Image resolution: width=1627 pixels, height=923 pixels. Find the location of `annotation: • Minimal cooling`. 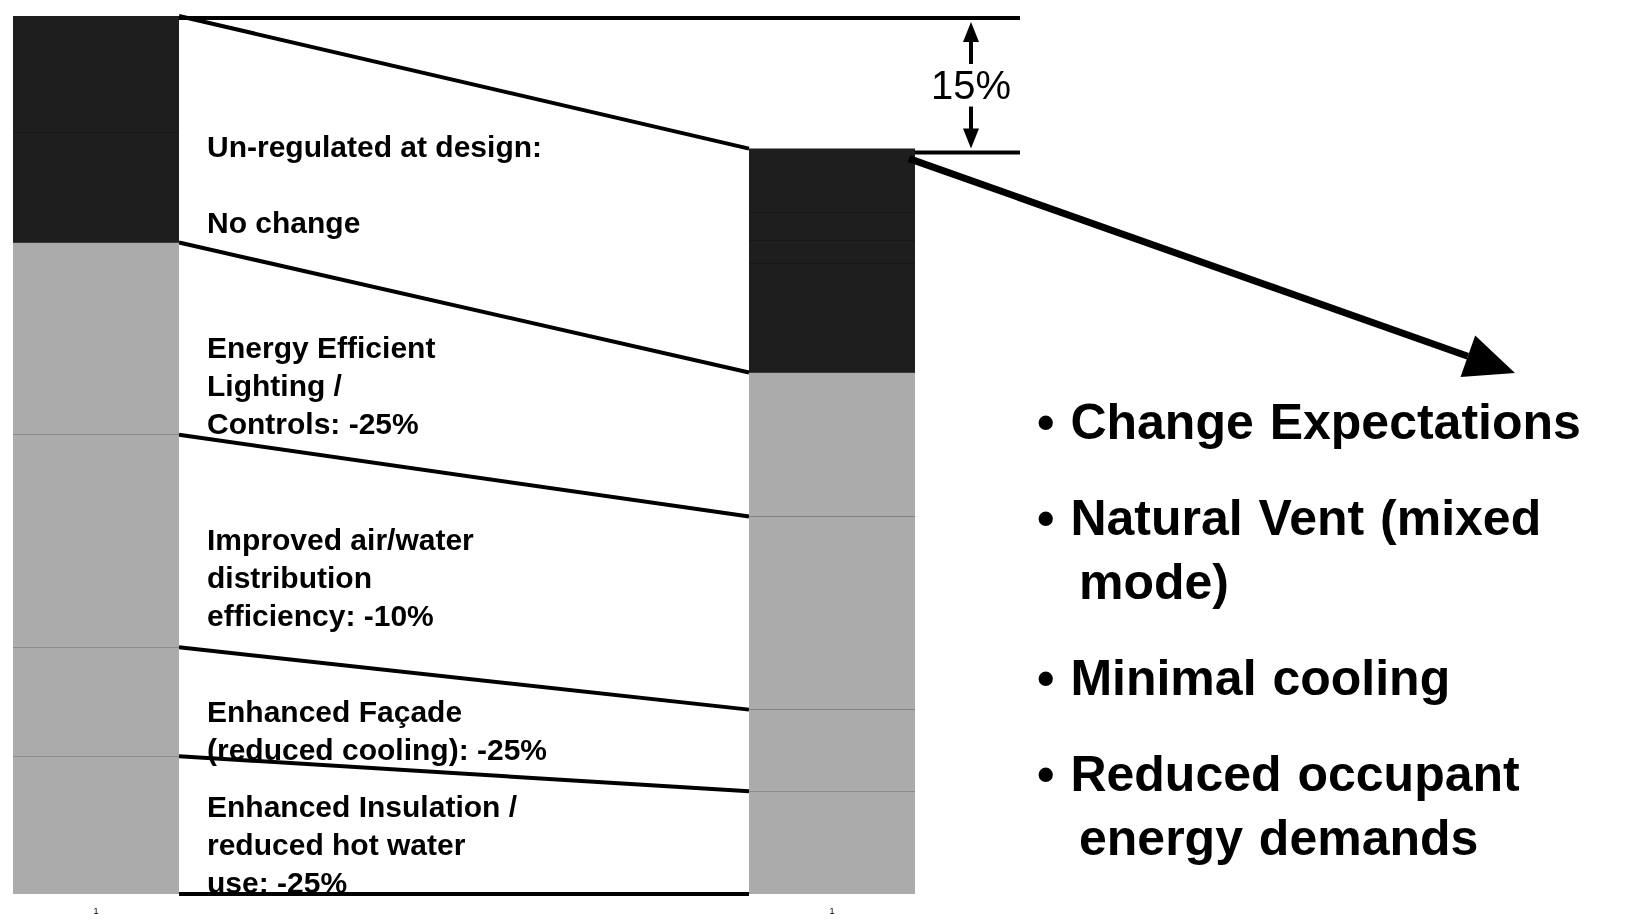

annotation: • Minimal cooling is located at coordinates (1244, 678).